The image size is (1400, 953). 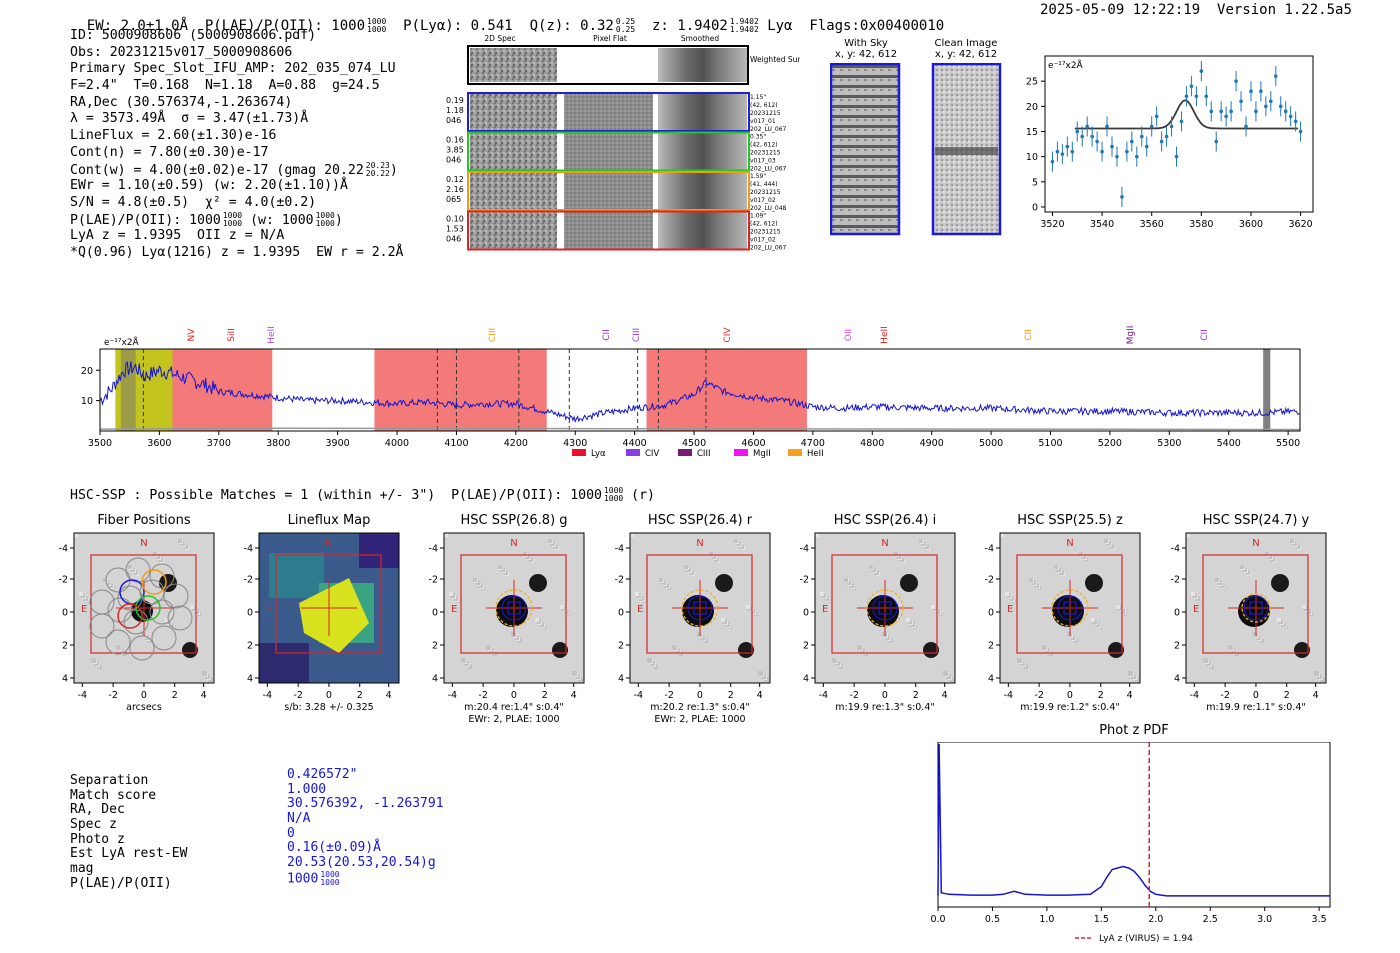 What do you see at coordinates (297, 695) in the screenshot?
I see `hsc-xtick-label: -2` at bounding box center [297, 695].